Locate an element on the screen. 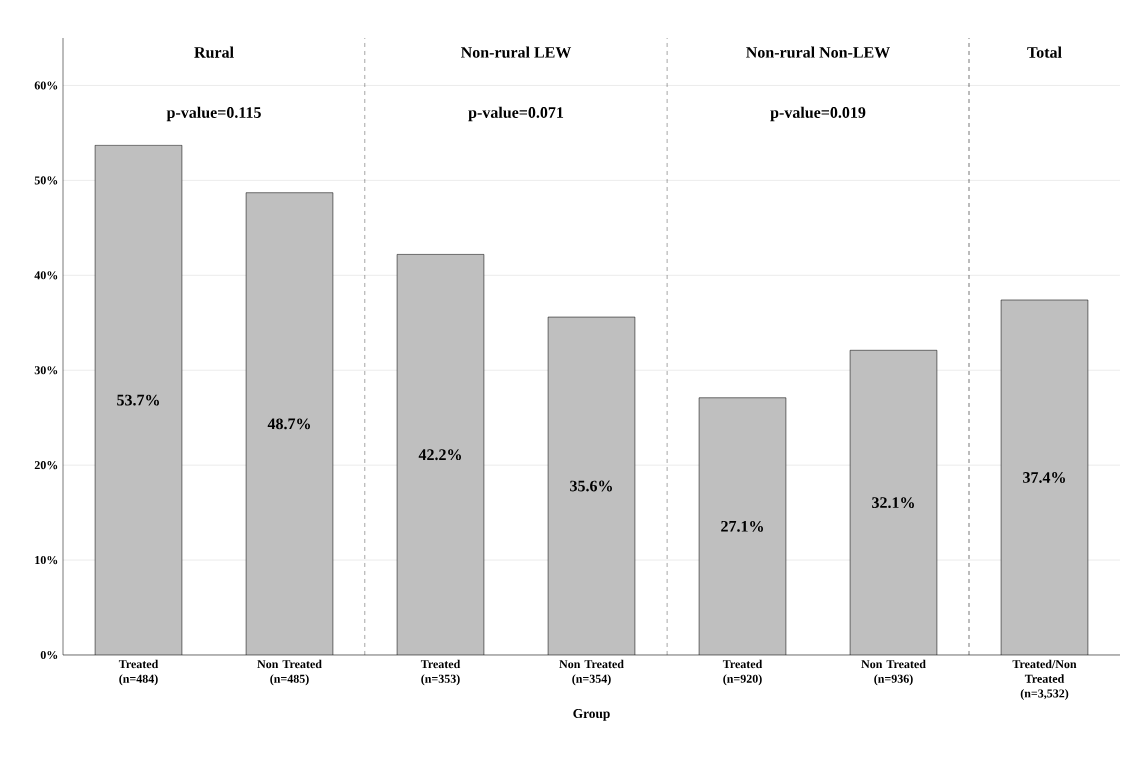 This screenshot has width=1127, height=763. data-label: 27.1% is located at coordinates (742, 526).